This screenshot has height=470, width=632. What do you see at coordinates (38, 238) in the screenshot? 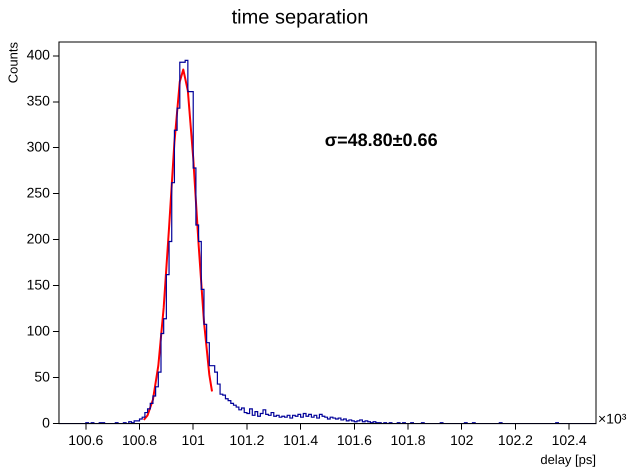
I see `y-tick-label: 200` at bounding box center [38, 238].